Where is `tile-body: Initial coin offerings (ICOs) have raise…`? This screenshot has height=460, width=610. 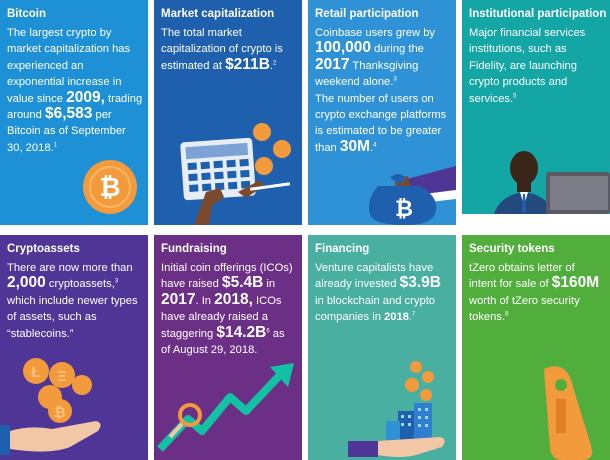 tile-body: Initial coin offerings (ICOs) have raise… is located at coordinates (227, 309).